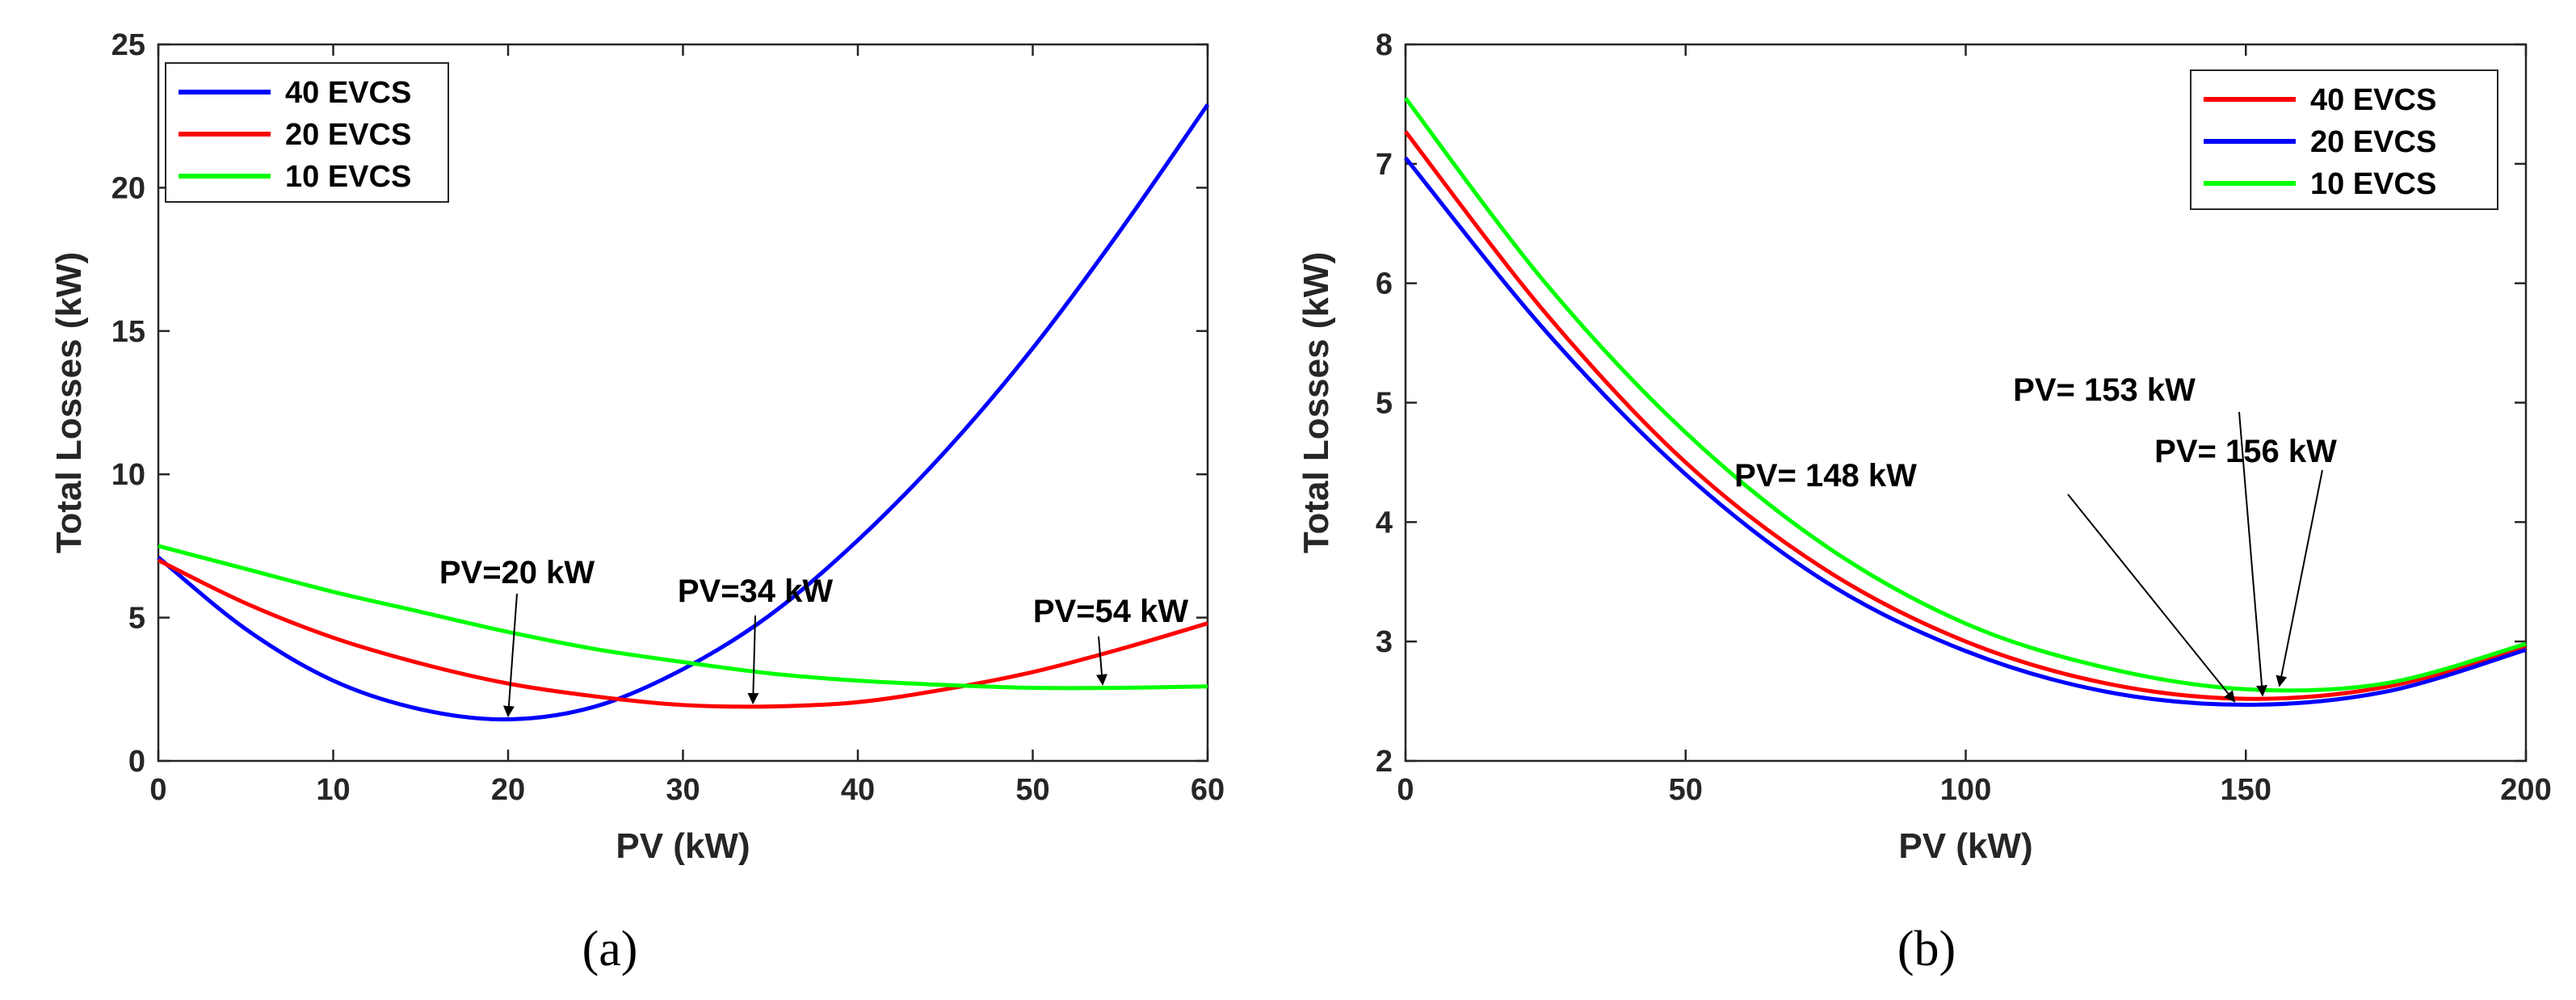 This screenshot has width=2576, height=1000. What do you see at coordinates (756, 591) in the screenshot?
I see `annotation-label: PV=34 kW` at bounding box center [756, 591].